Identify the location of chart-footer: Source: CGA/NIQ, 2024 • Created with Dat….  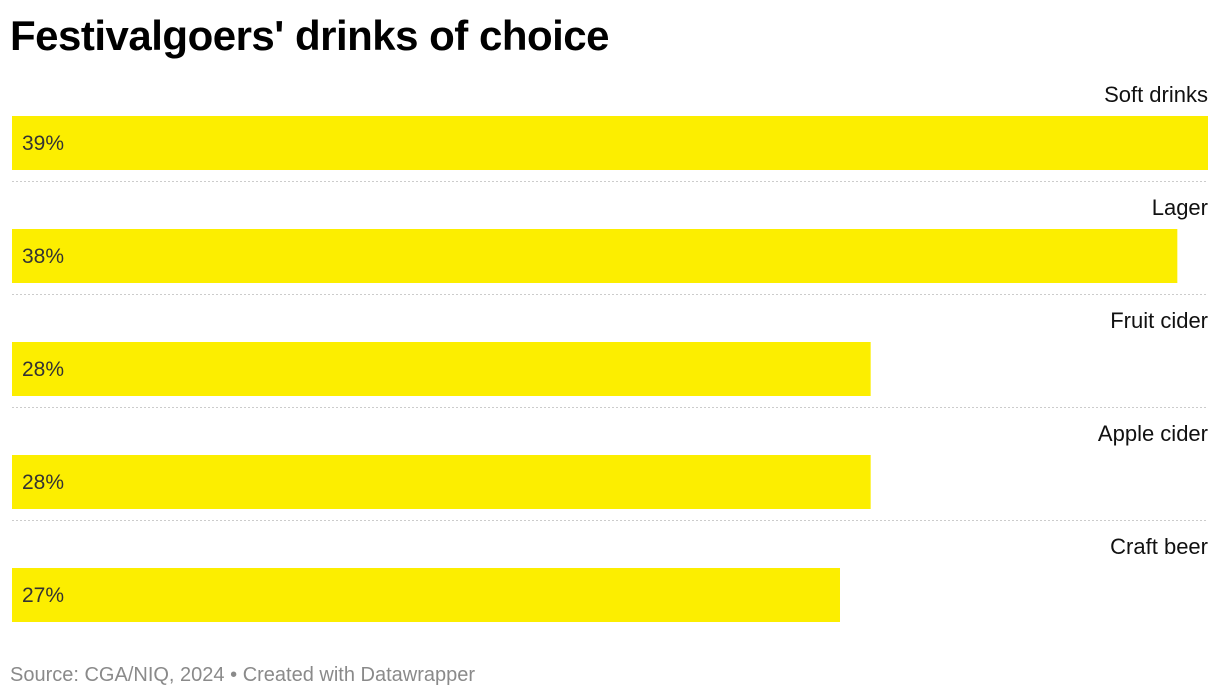
(242, 675).